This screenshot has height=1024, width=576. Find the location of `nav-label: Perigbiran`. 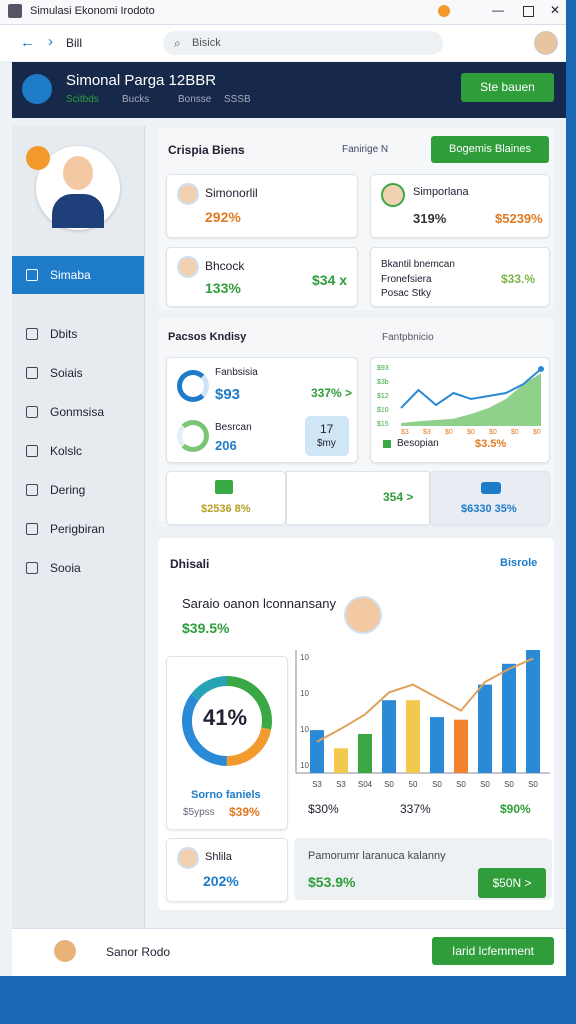

nav-label: Perigbiran is located at coordinates (77, 529).